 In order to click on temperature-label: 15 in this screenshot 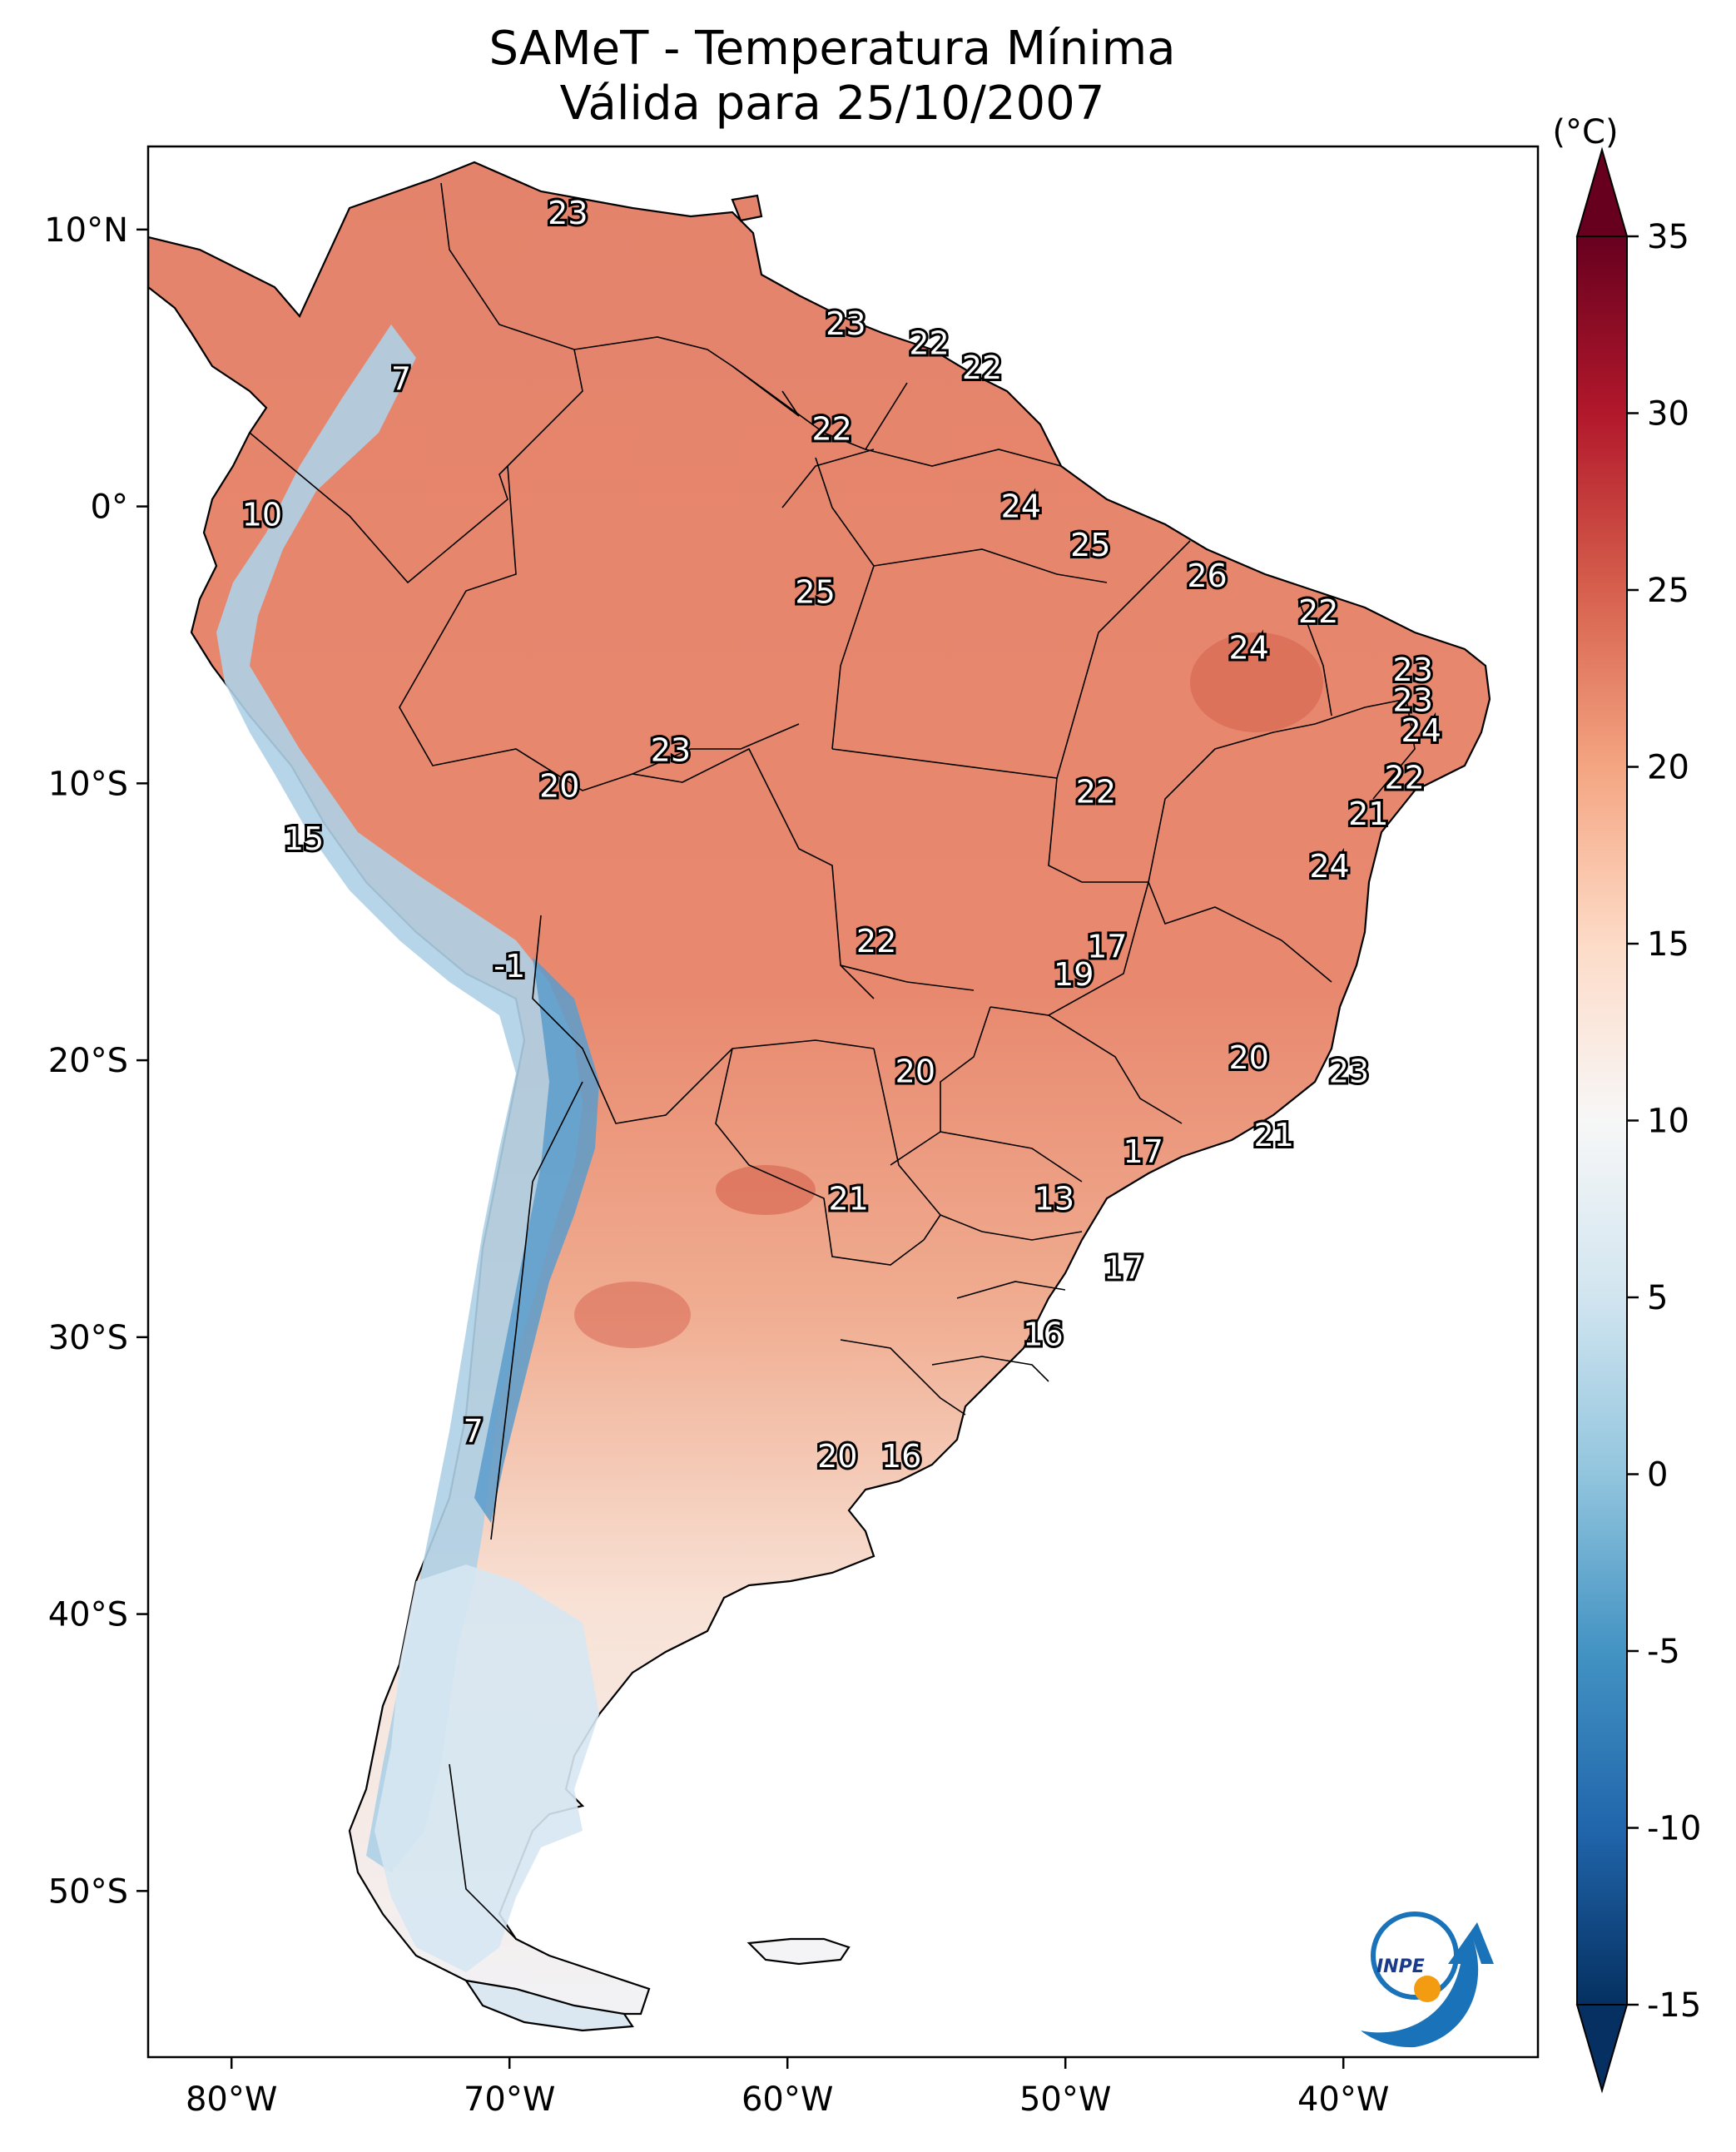, I will do `click(304, 839)`.